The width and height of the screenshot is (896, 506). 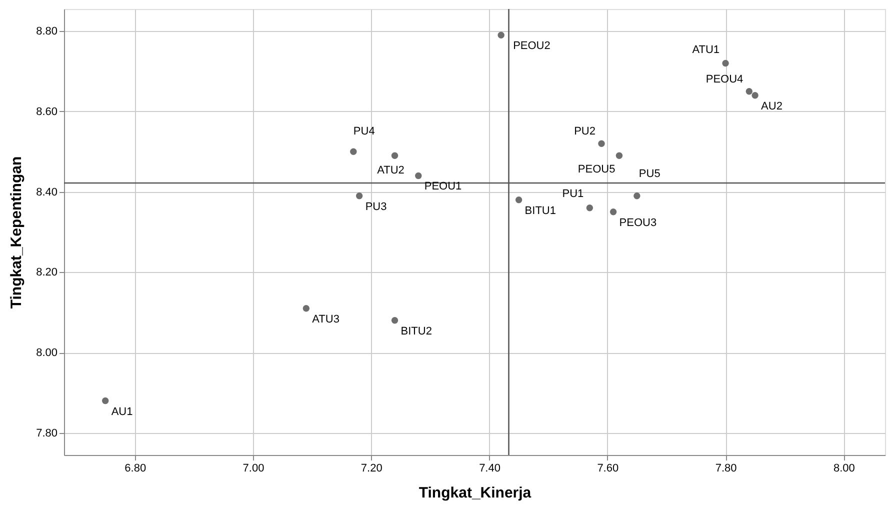 I want to click on x-tick-label: 7.40, so click(x=489, y=468).